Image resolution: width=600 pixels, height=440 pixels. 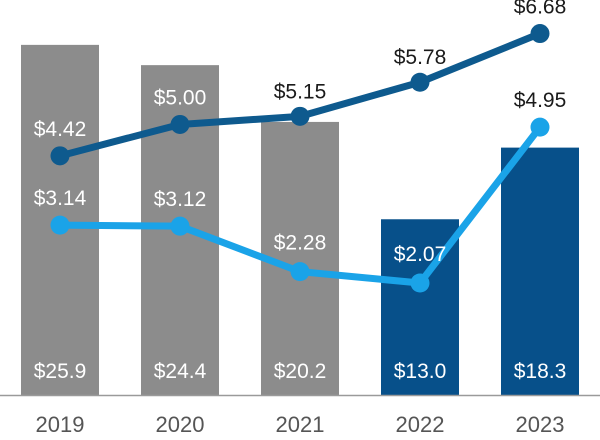 What do you see at coordinates (60, 371) in the screenshot?
I see `bar-value-label: $25.9` at bounding box center [60, 371].